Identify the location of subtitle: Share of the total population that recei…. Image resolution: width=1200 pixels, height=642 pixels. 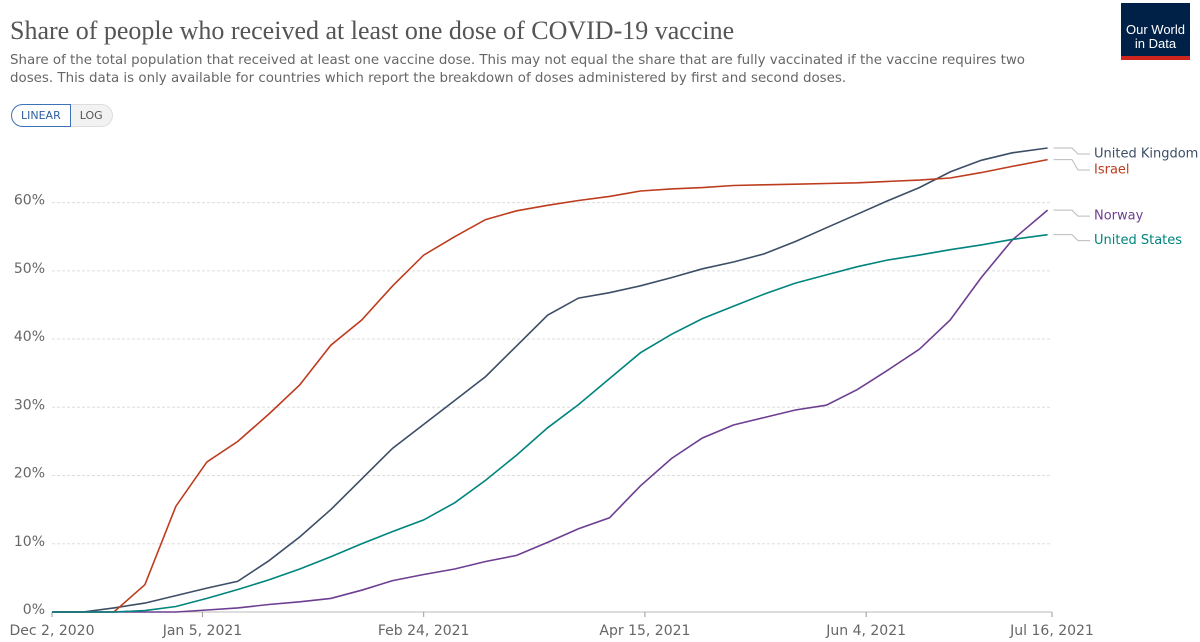
(517, 69).